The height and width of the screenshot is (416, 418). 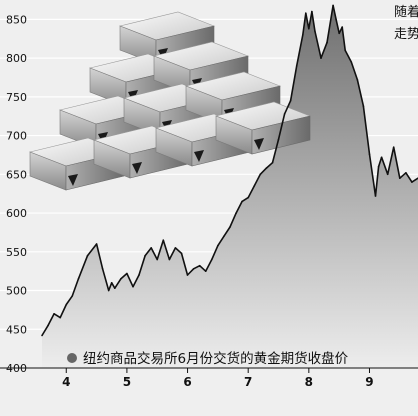 What do you see at coordinates (16, 252) in the screenshot?
I see `y-tick-label: 550` at bounding box center [16, 252].